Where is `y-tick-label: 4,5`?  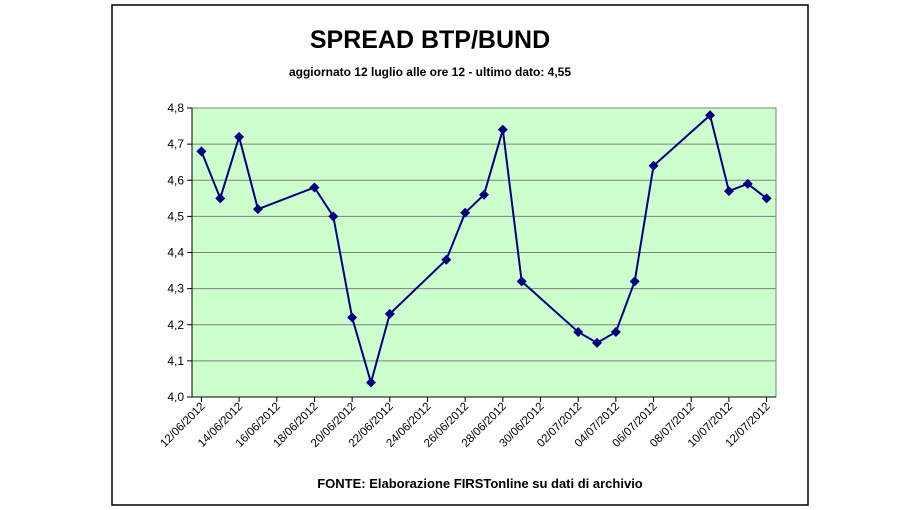 y-tick-label: 4,5 is located at coordinates (175, 216).